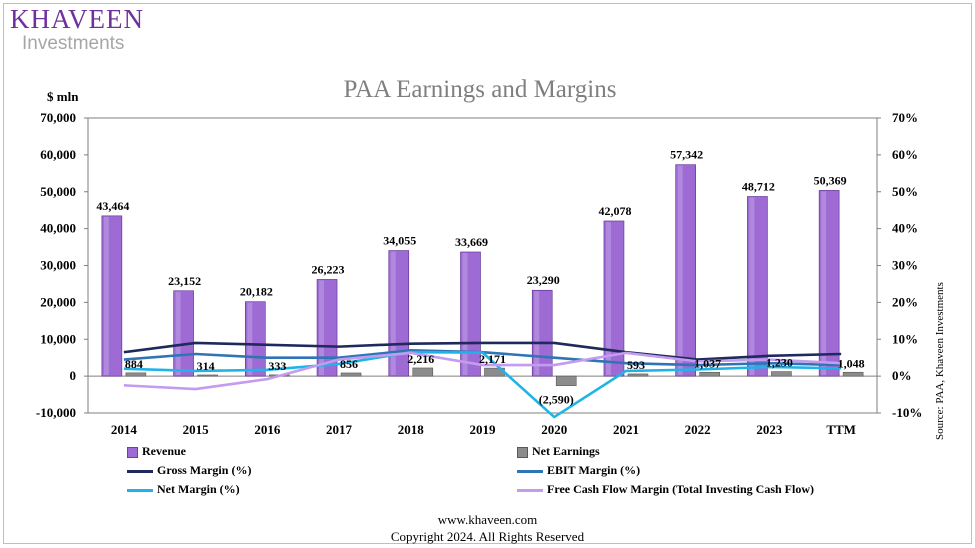  I want to click on y2-axis-tick-label: 0%, so click(902, 375).